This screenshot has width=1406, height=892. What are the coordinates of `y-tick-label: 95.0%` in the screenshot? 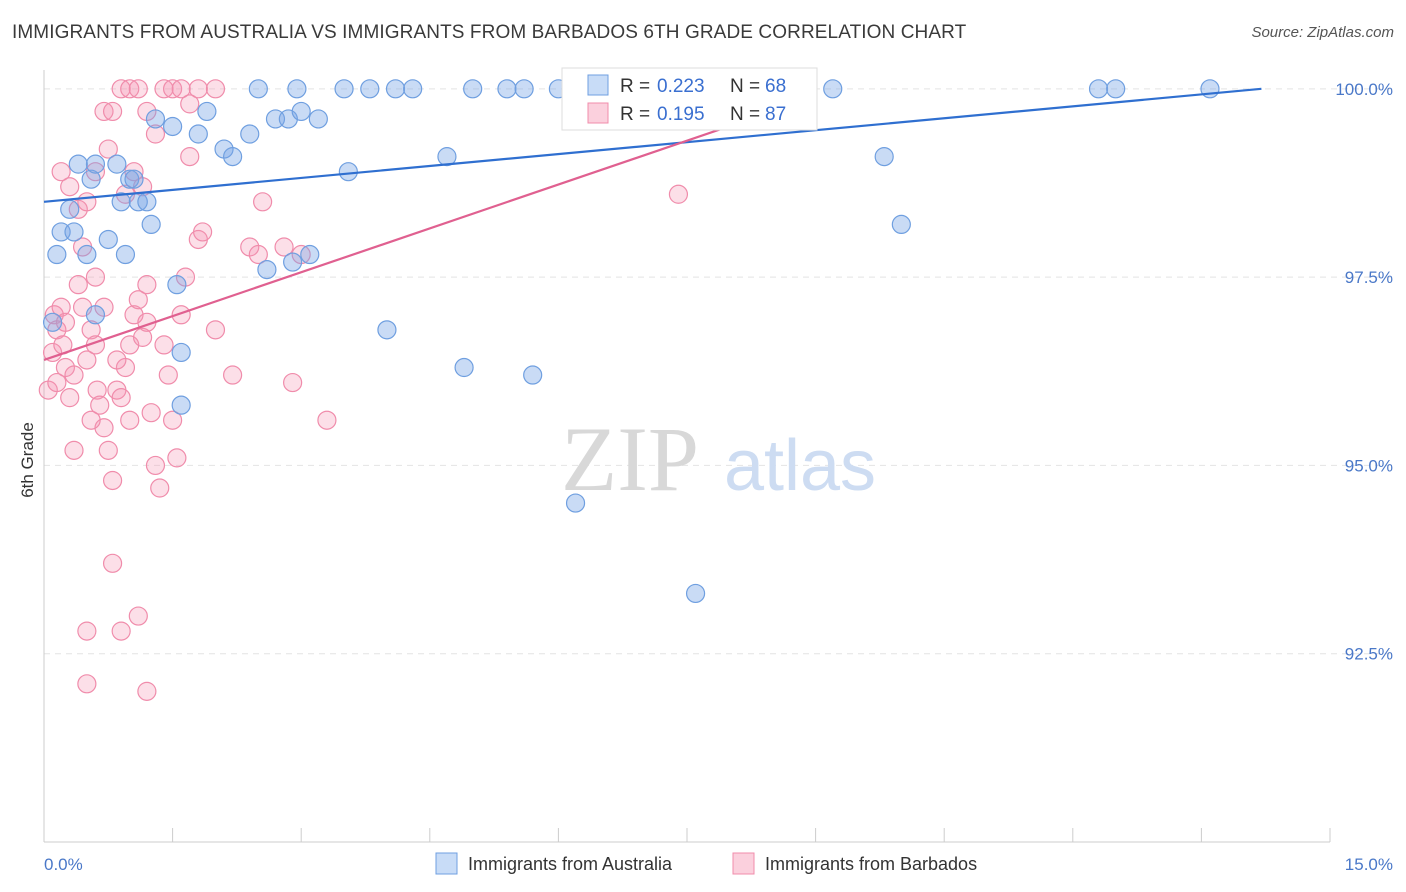 It's located at (1369, 465).